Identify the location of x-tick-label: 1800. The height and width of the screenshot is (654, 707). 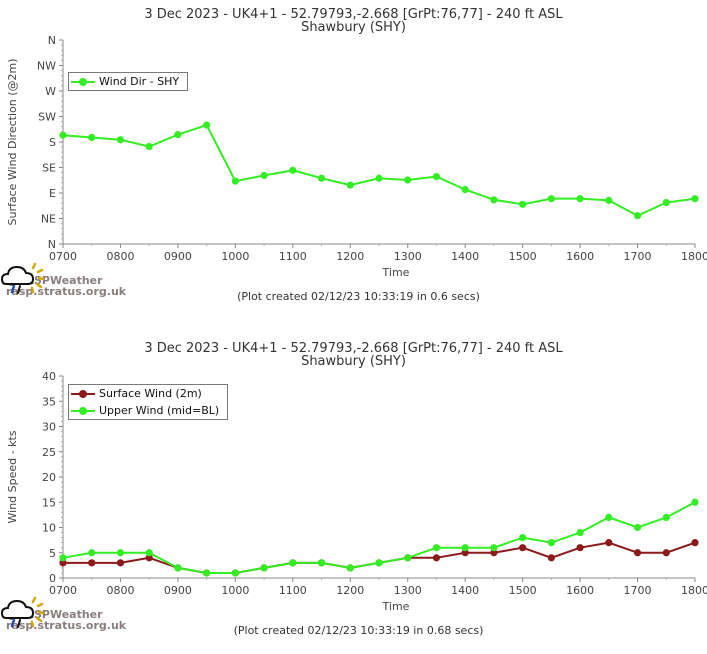
(694, 590).